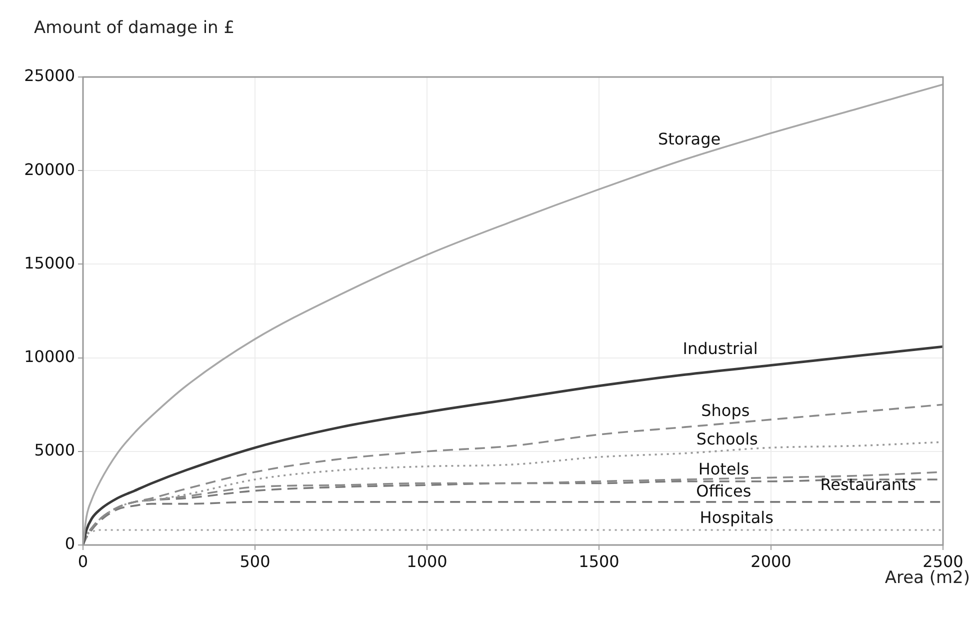  I want to click on y-tick-label: 0, so click(69, 544).